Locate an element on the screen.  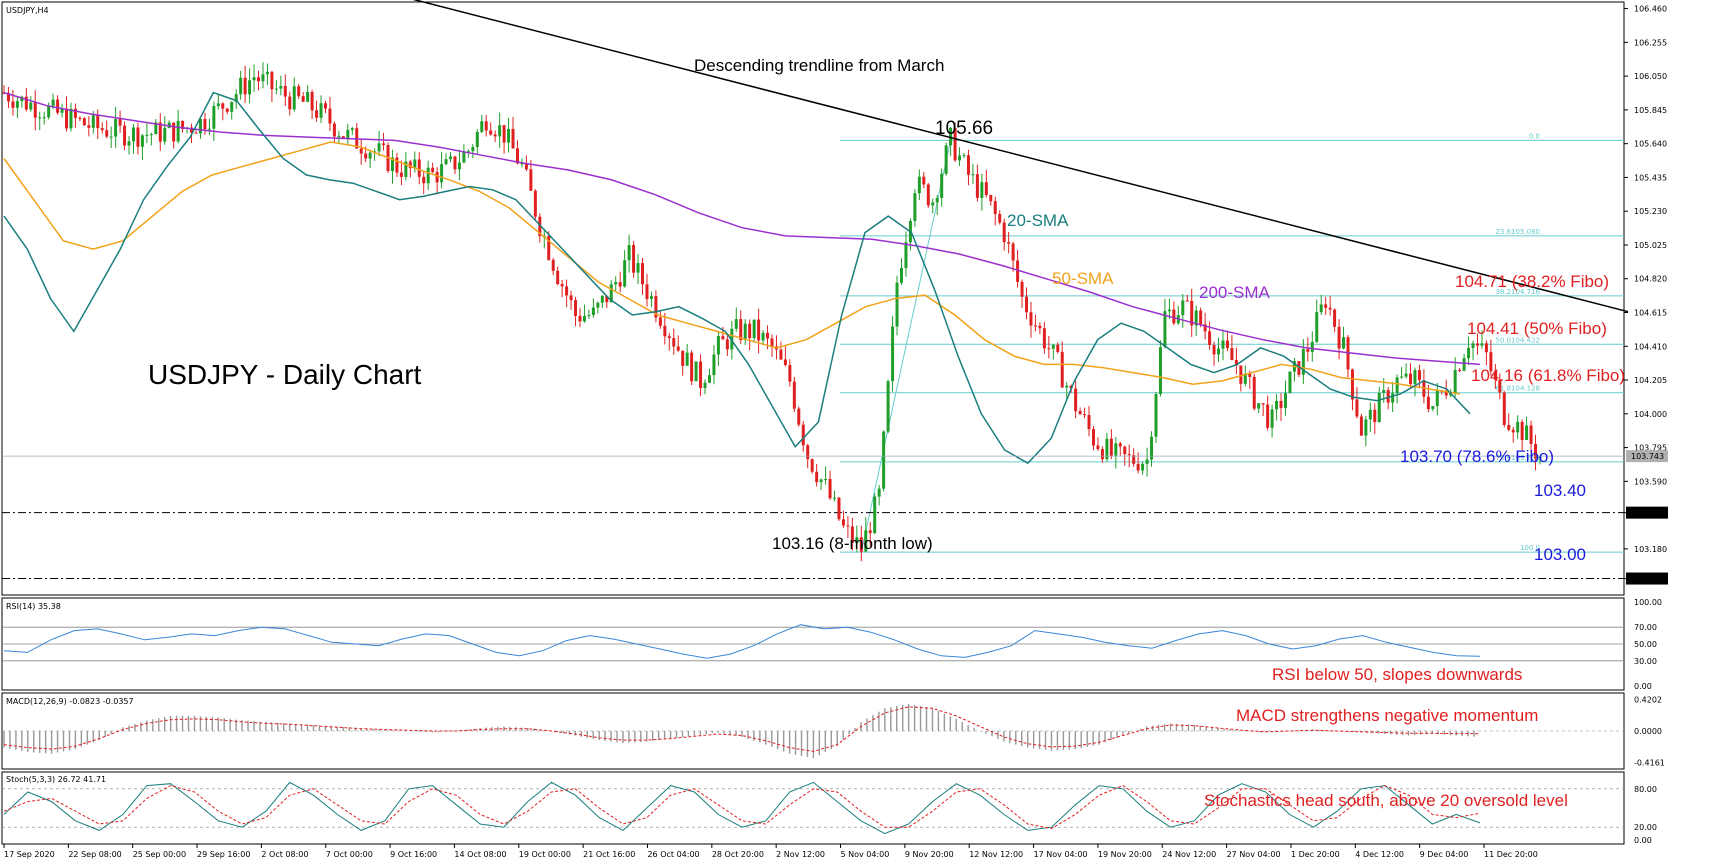
low-label: 103.16 (8-month low) is located at coordinates (852, 543).